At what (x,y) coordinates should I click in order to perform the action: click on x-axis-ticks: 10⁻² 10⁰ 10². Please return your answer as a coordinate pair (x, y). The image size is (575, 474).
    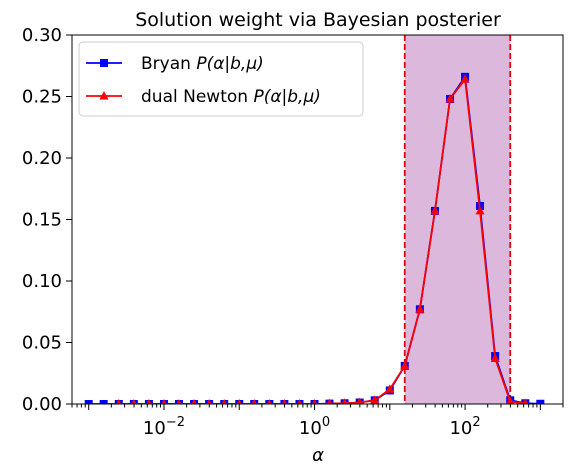
    Looking at the image, I should click on (317, 421).